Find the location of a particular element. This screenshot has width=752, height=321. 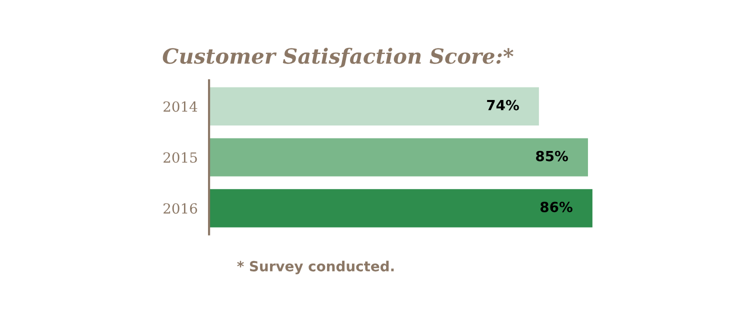

y-tick-label: 2015 is located at coordinates (180, 157).